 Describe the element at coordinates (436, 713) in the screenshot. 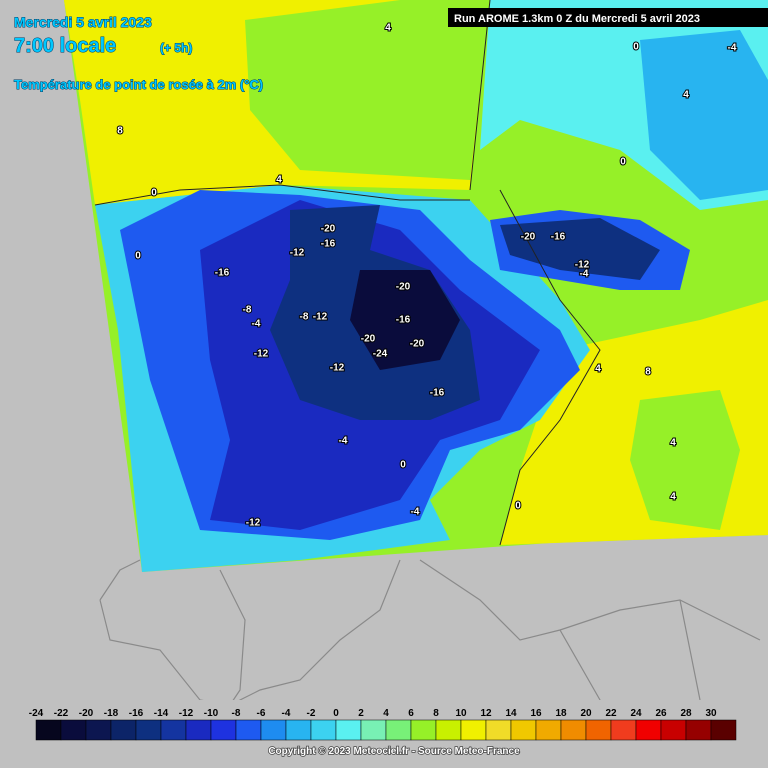

I see `colorbar-tick: 8` at that location.